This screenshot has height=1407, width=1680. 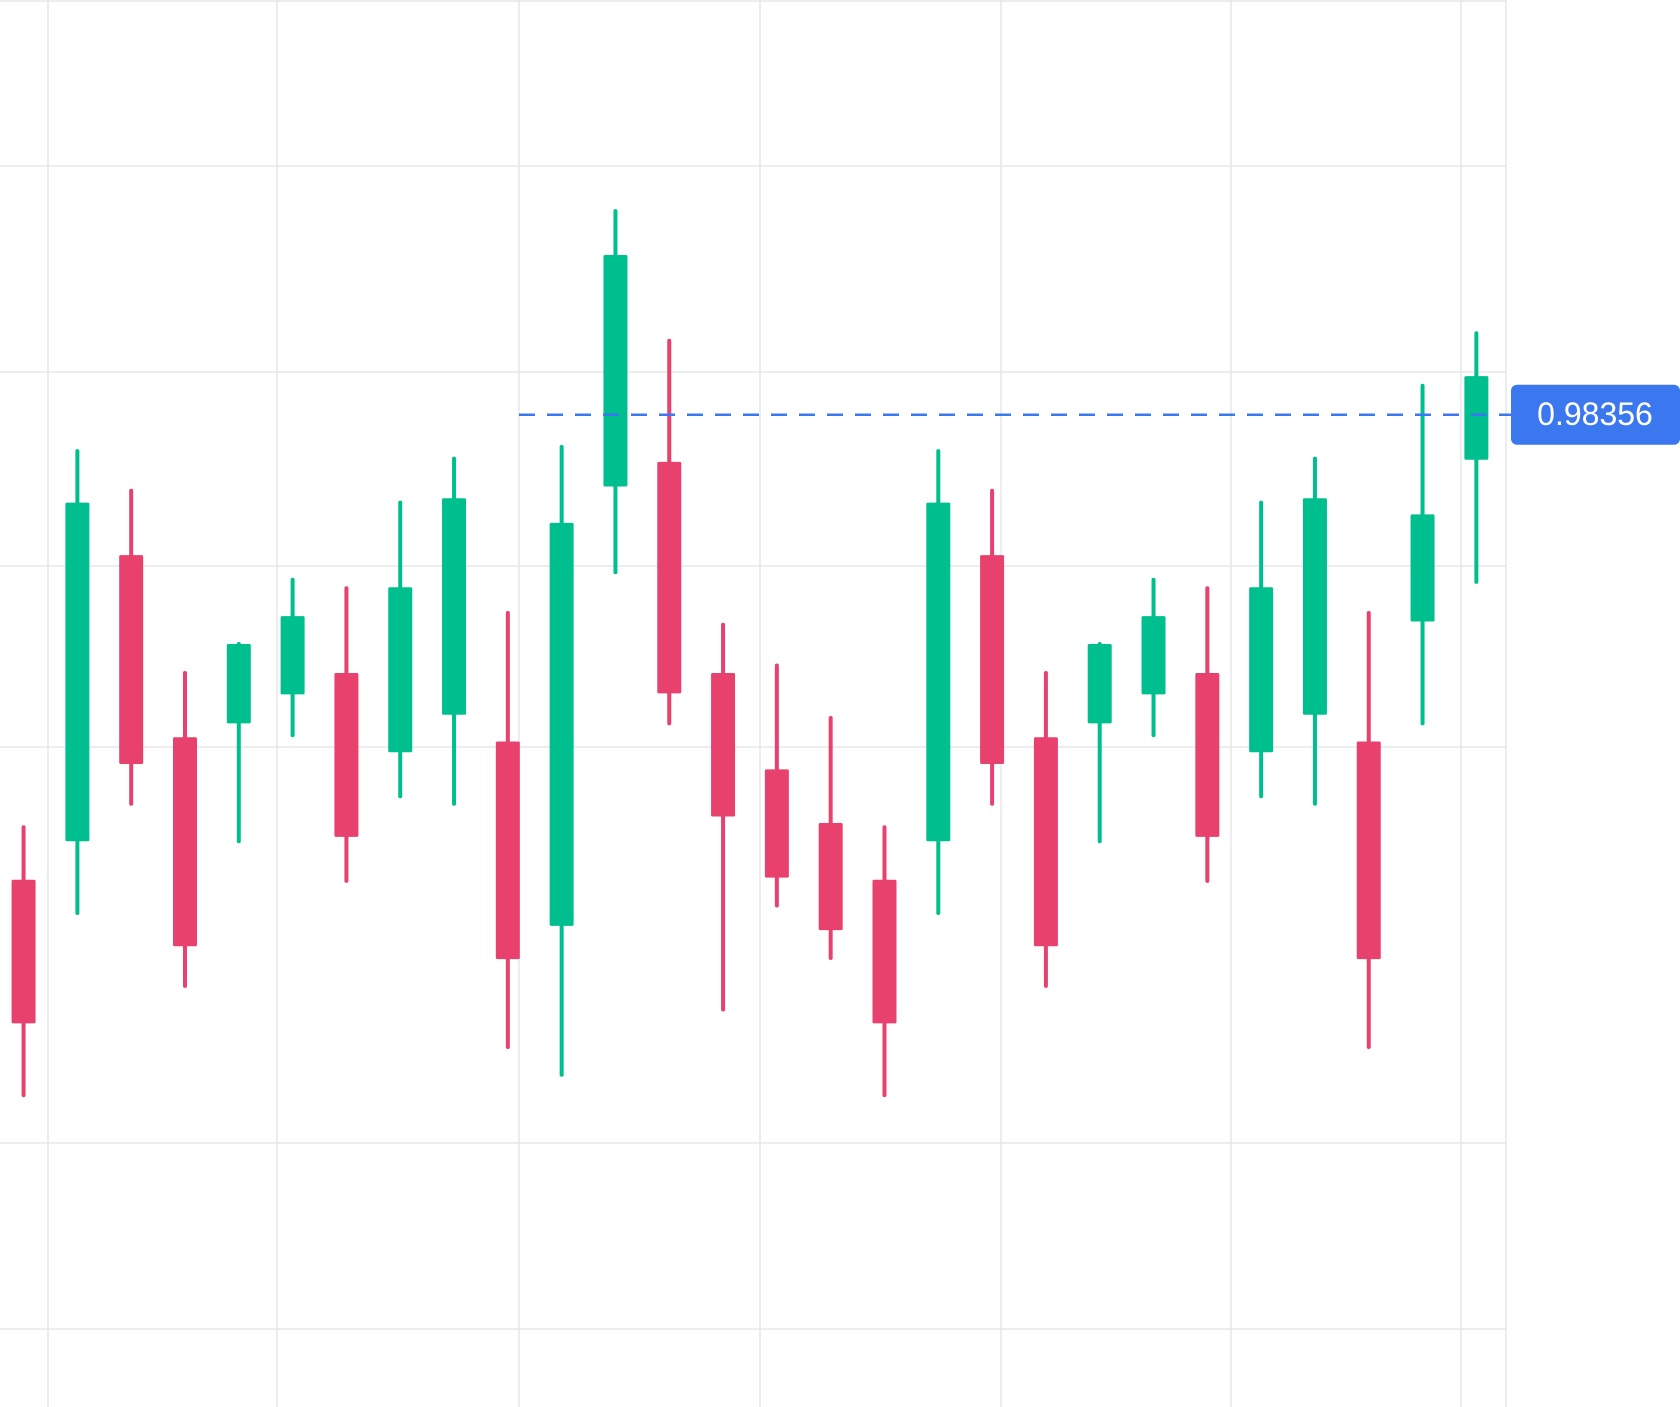 I want to click on price-label: 0.98356, so click(x=1595, y=414).